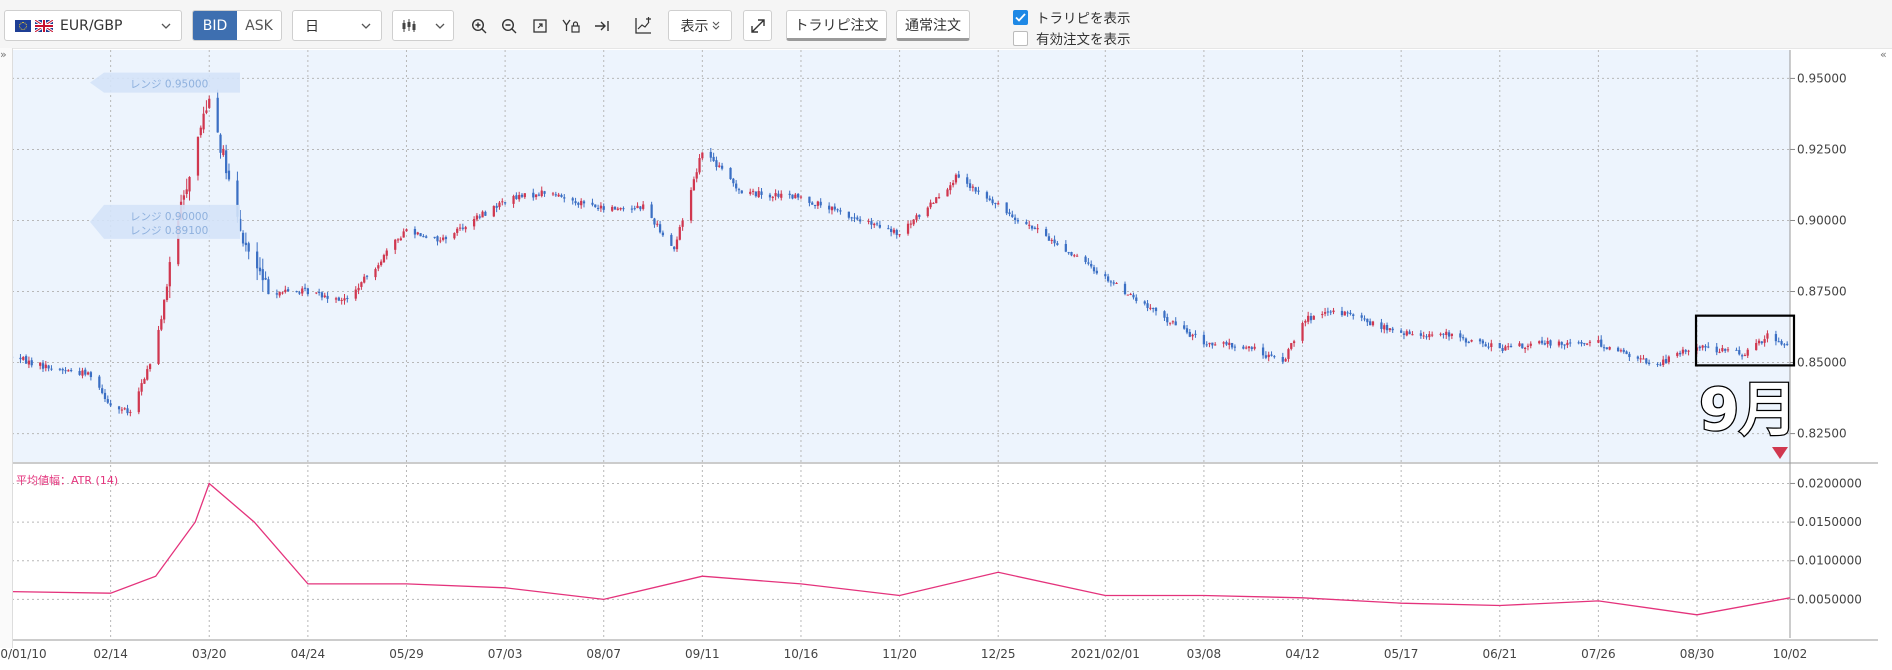 This screenshot has height=670, width=1892. I want to click on left-collapse-bar: », so click(6, 348).